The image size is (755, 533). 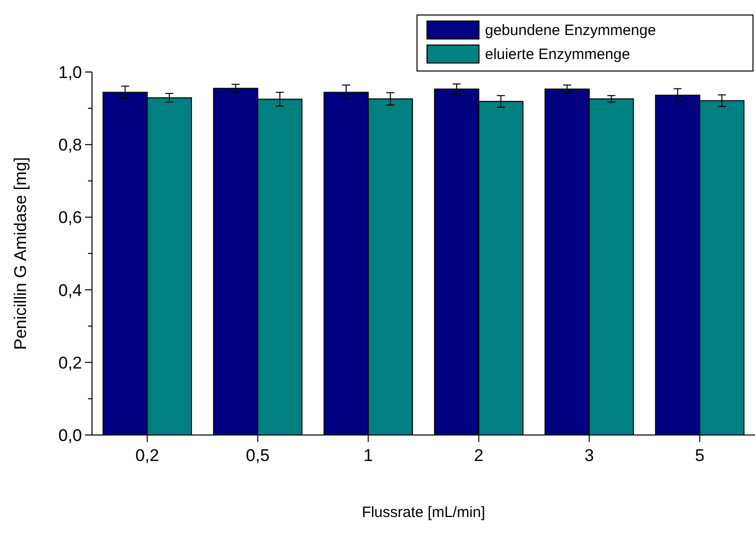 What do you see at coordinates (70, 218) in the screenshot?
I see `y-tick-label: 0,6` at bounding box center [70, 218].